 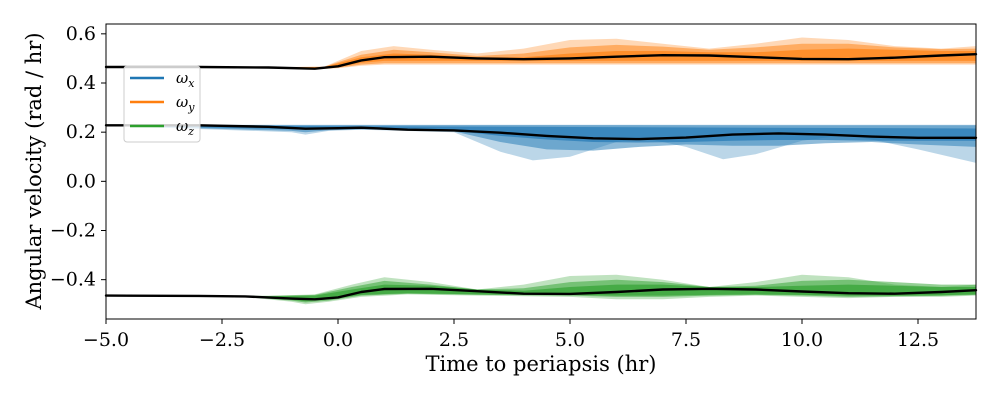 I want to click on y-tick-label: 0.4, so click(x=81, y=83).